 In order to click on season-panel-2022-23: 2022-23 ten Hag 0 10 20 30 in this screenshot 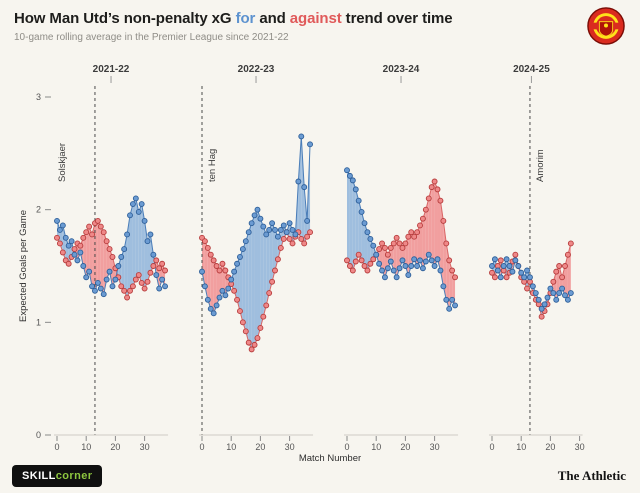, I will do `click(256, 258)`.